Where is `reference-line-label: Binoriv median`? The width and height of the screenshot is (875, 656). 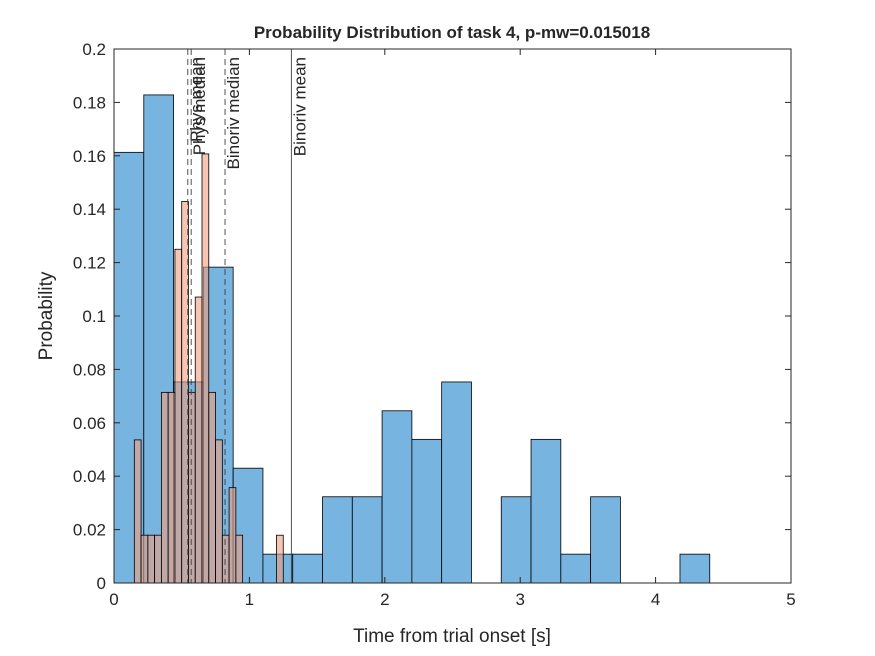 reference-line-label: Binoriv median is located at coordinates (233, 113).